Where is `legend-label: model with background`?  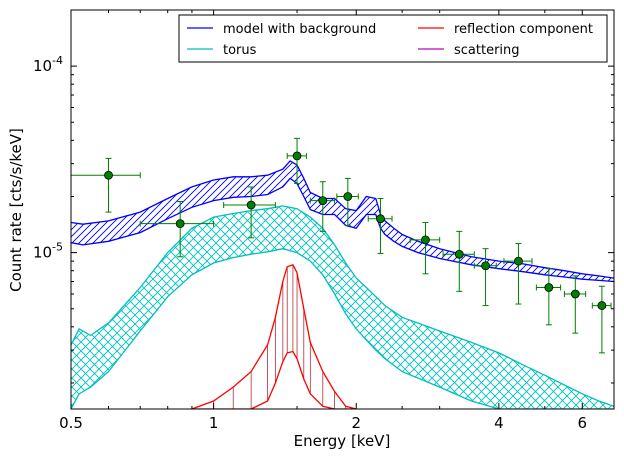
legend-label: model with background is located at coordinates (299, 29).